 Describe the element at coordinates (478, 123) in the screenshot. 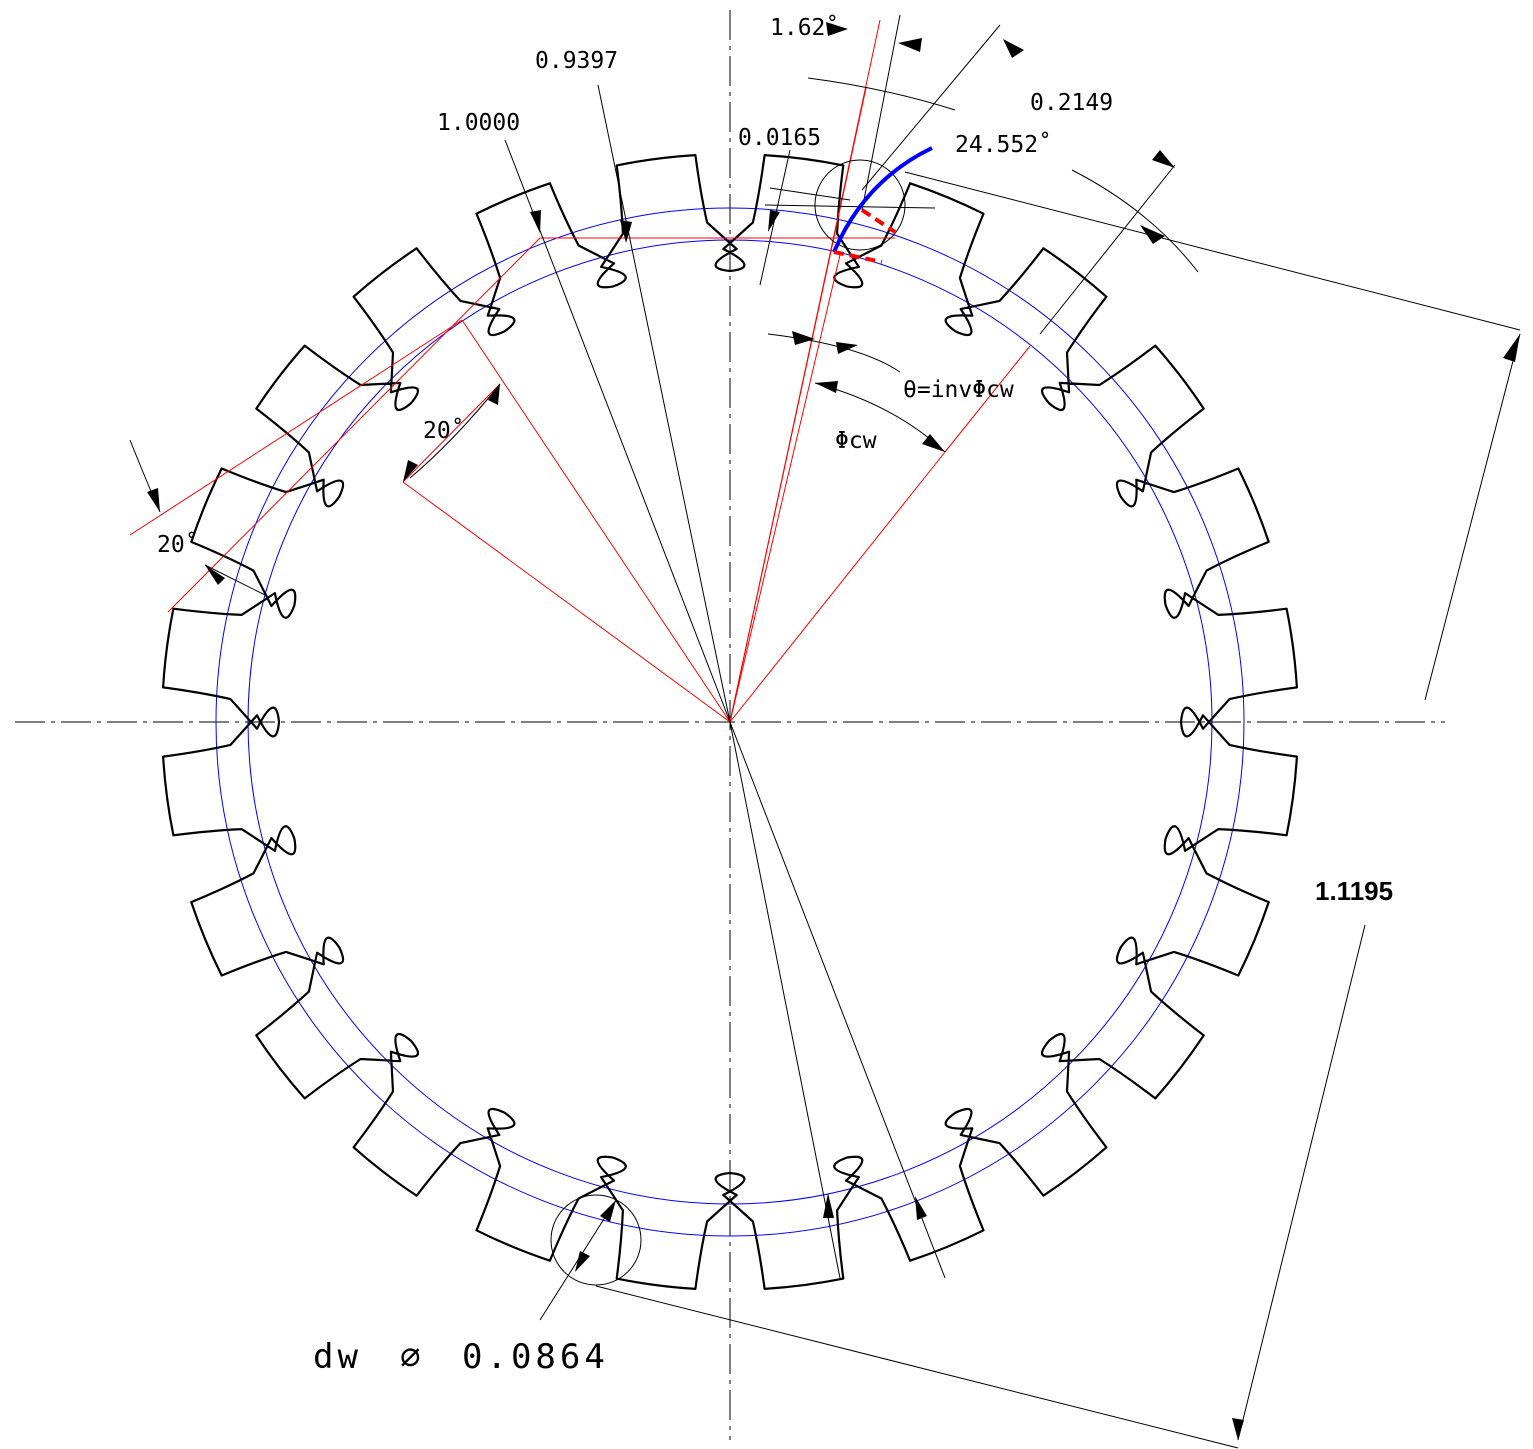

I see `value-1-0000-label: 1.0000` at that location.